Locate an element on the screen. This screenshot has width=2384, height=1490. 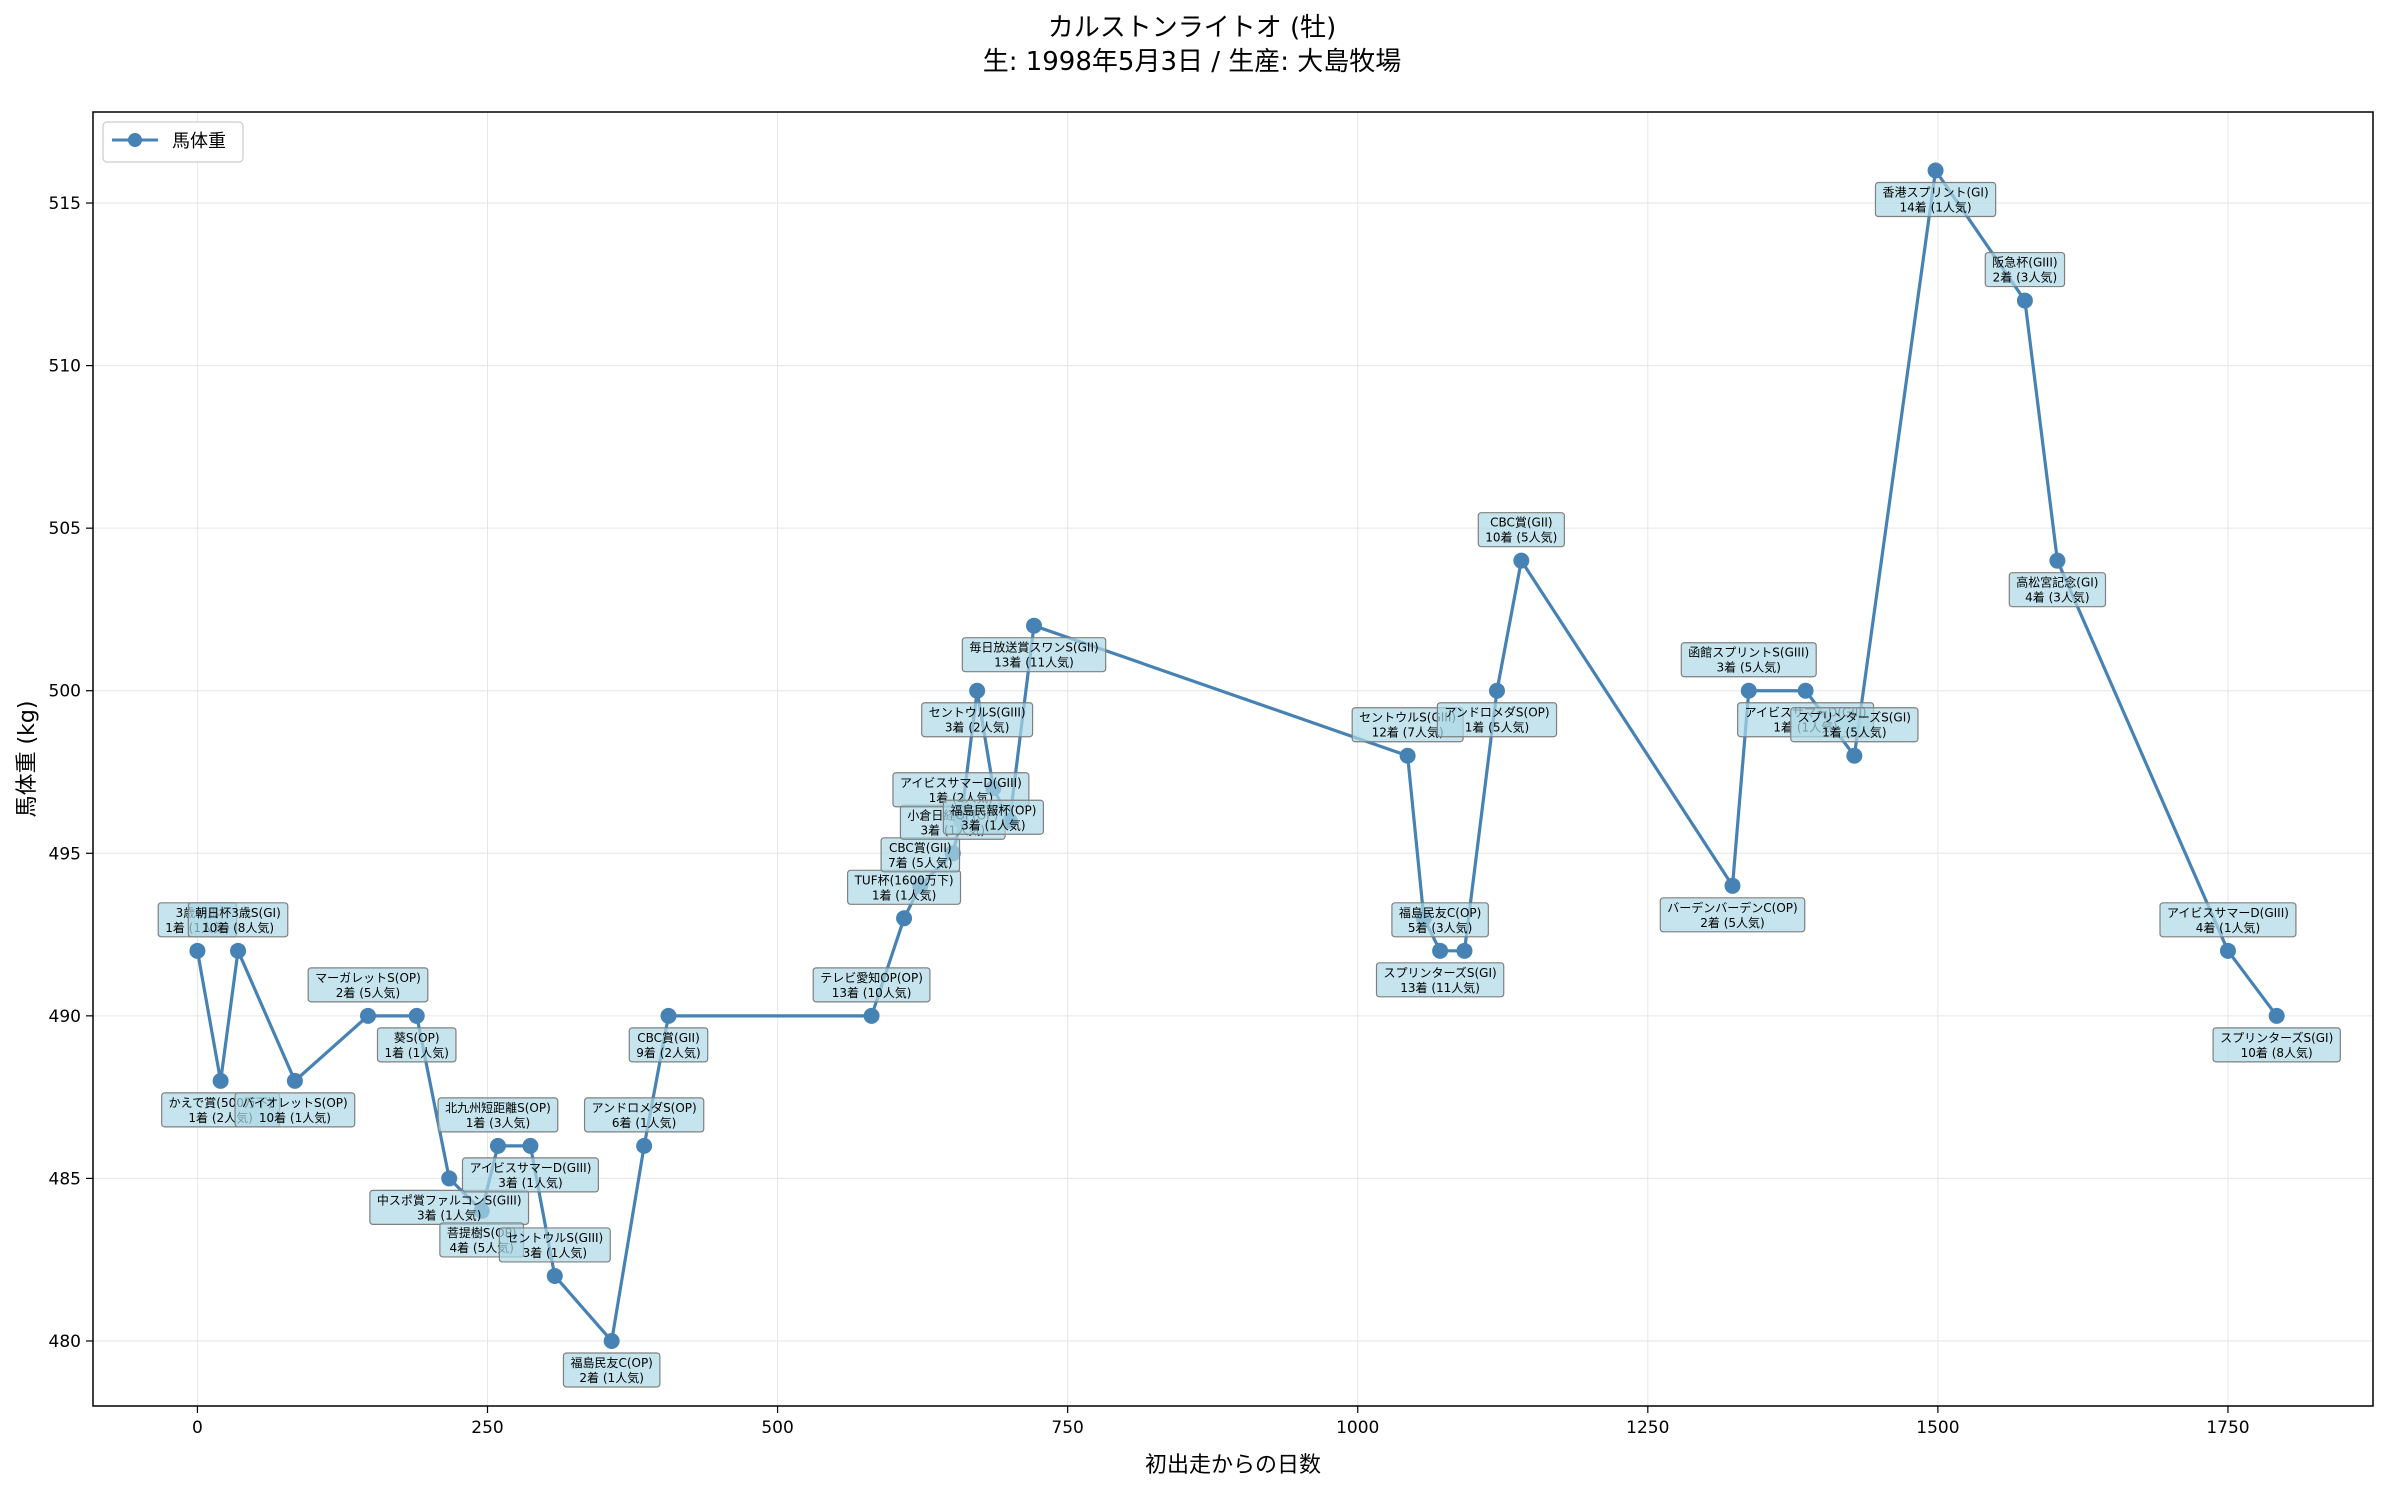
race-annotation: 香港スプリント(GI)14着 (1人気) is located at coordinates (1935, 199).